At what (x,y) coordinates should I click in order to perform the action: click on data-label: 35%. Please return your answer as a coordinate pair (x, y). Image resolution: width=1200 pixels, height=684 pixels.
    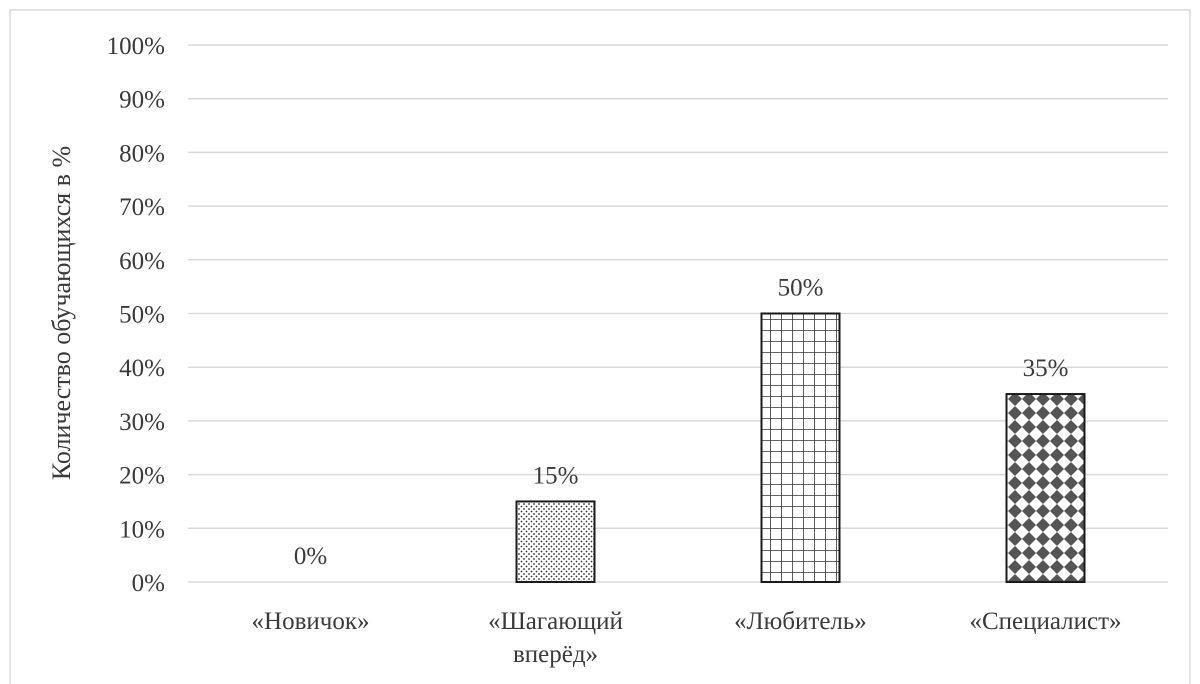
    Looking at the image, I should click on (1046, 368).